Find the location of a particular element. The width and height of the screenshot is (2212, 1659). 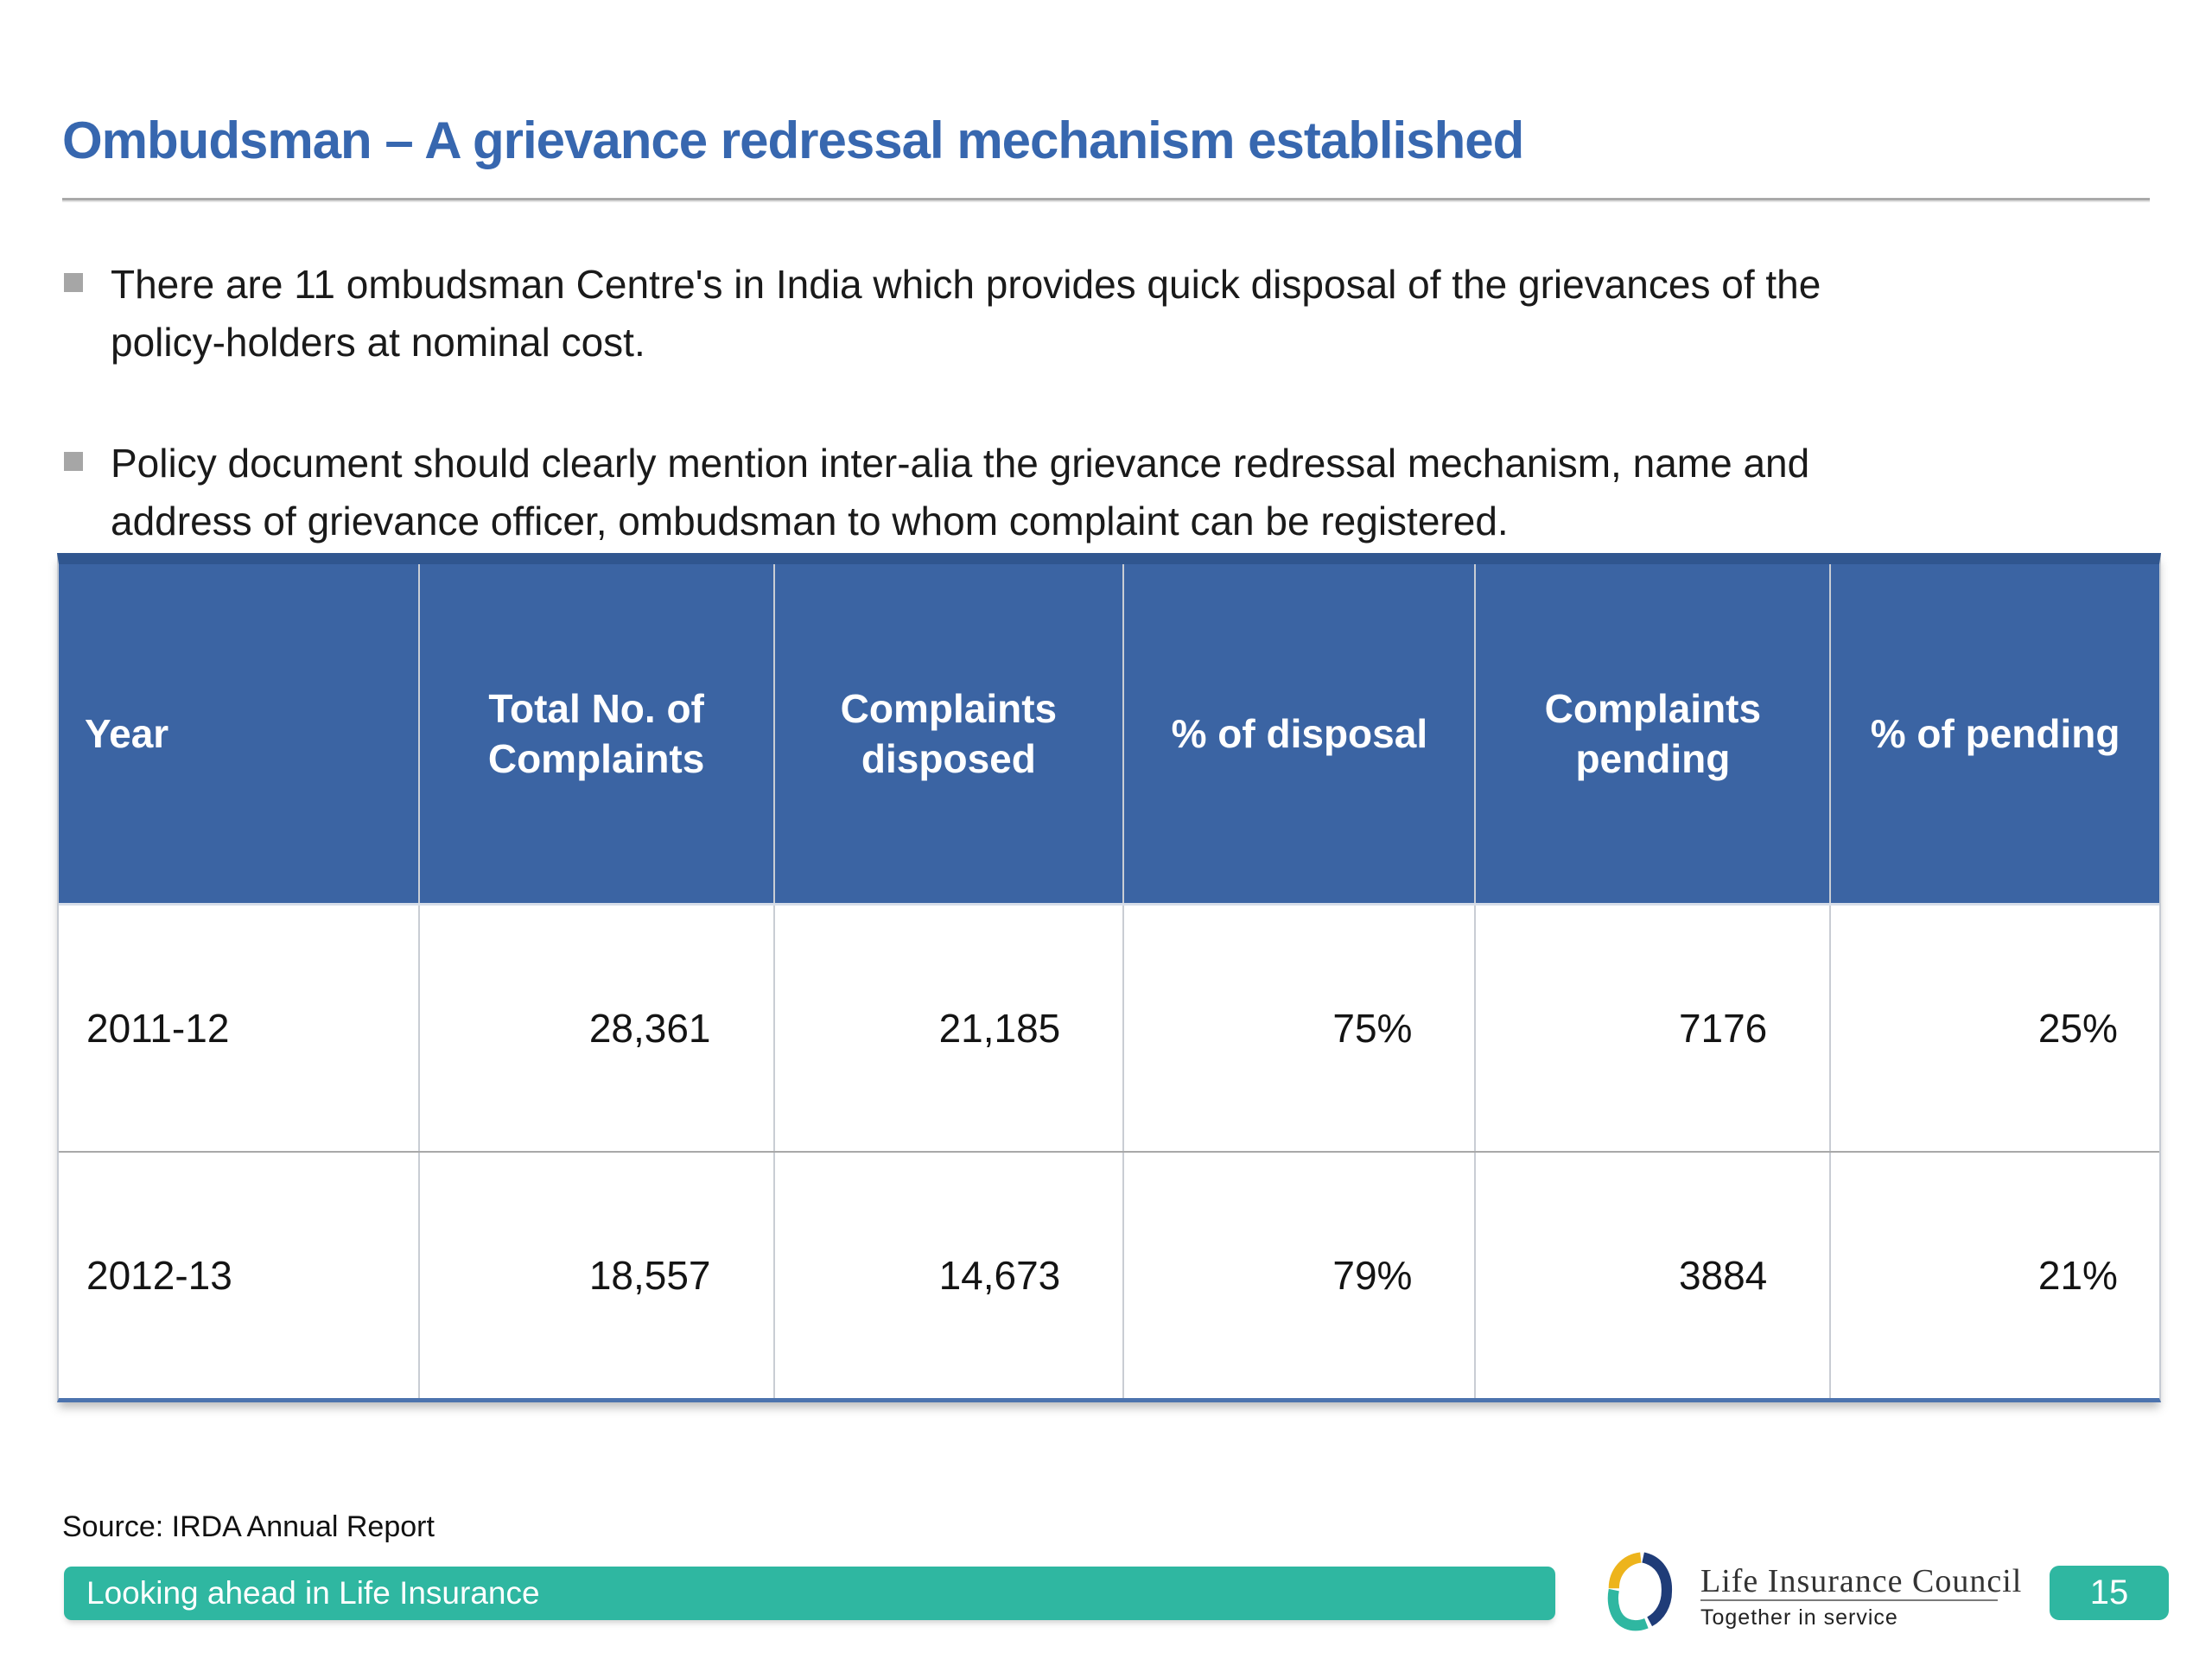

header-cell-pct-pending: % of pending is located at coordinates (1994, 733).